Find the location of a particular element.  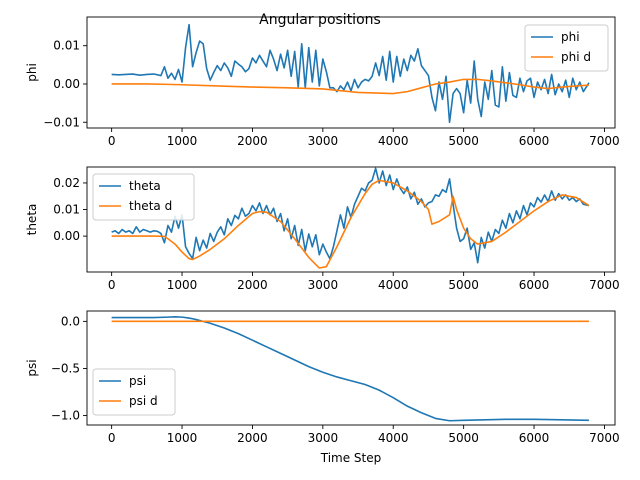

legend-entry: phi d is located at coordinates (576, 57).